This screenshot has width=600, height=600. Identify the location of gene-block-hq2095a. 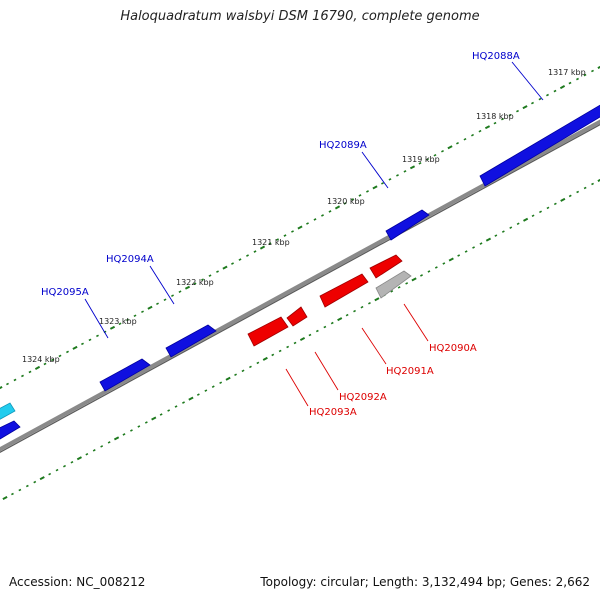
(125, 375).